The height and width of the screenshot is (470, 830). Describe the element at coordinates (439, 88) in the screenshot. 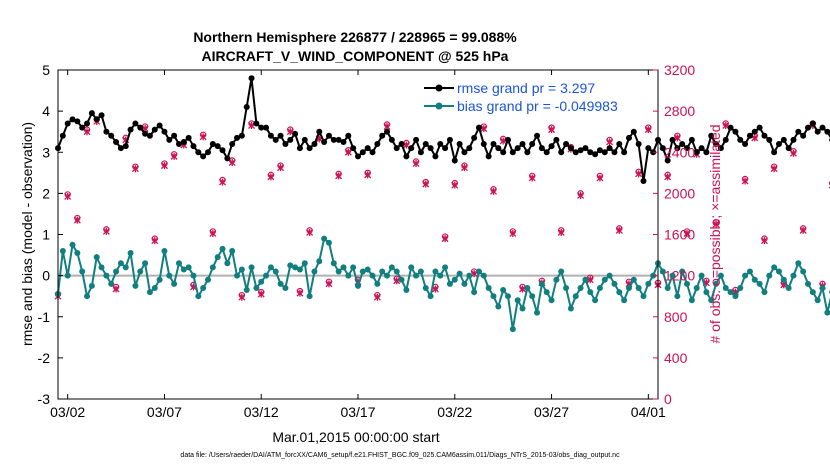

I see `legend-rmse-marker` at that location.